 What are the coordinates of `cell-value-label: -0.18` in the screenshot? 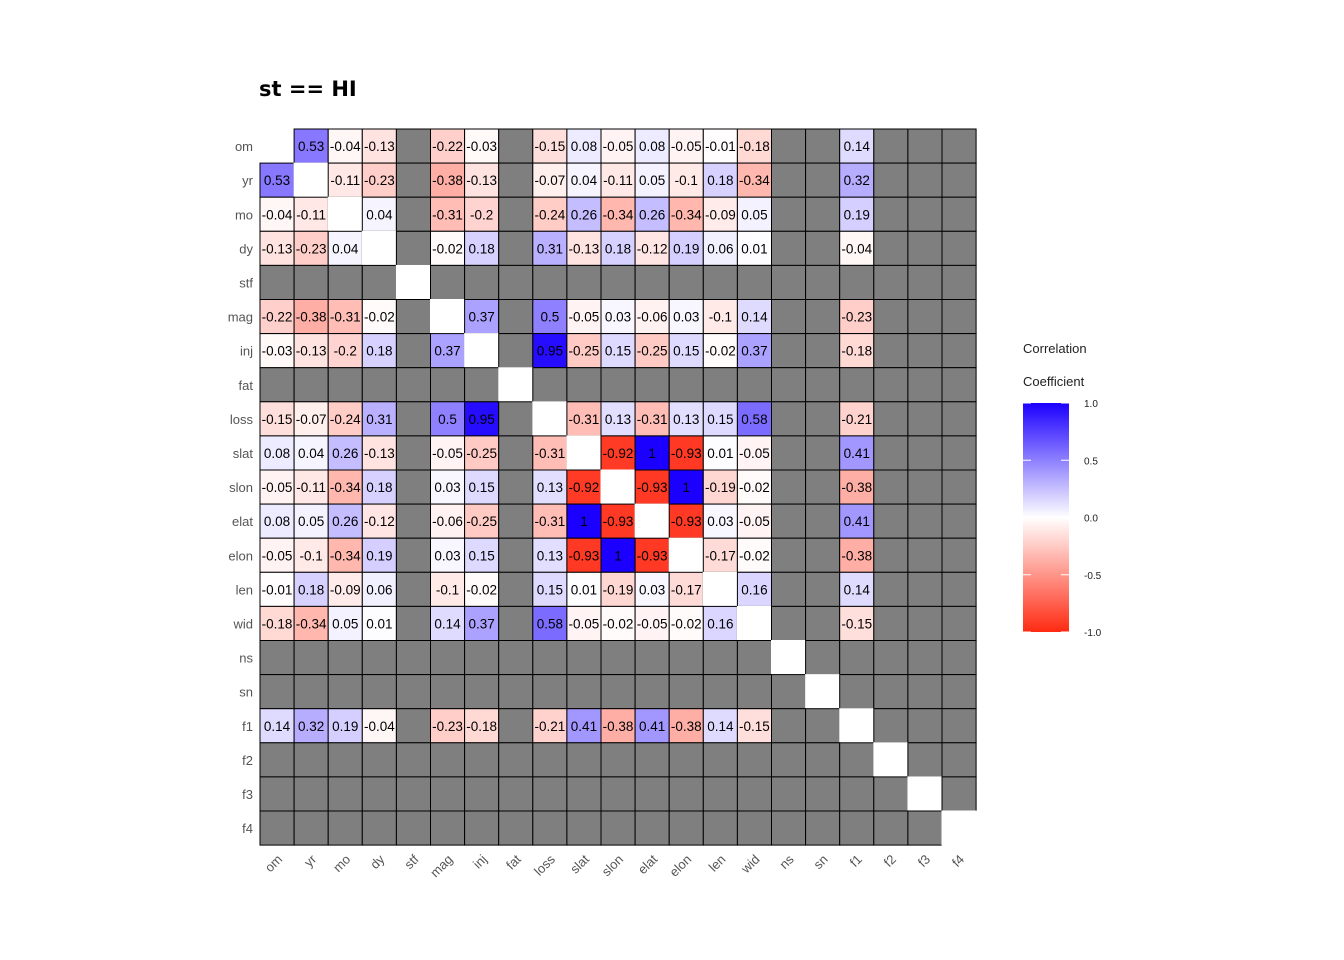 It's located at (277, 623).